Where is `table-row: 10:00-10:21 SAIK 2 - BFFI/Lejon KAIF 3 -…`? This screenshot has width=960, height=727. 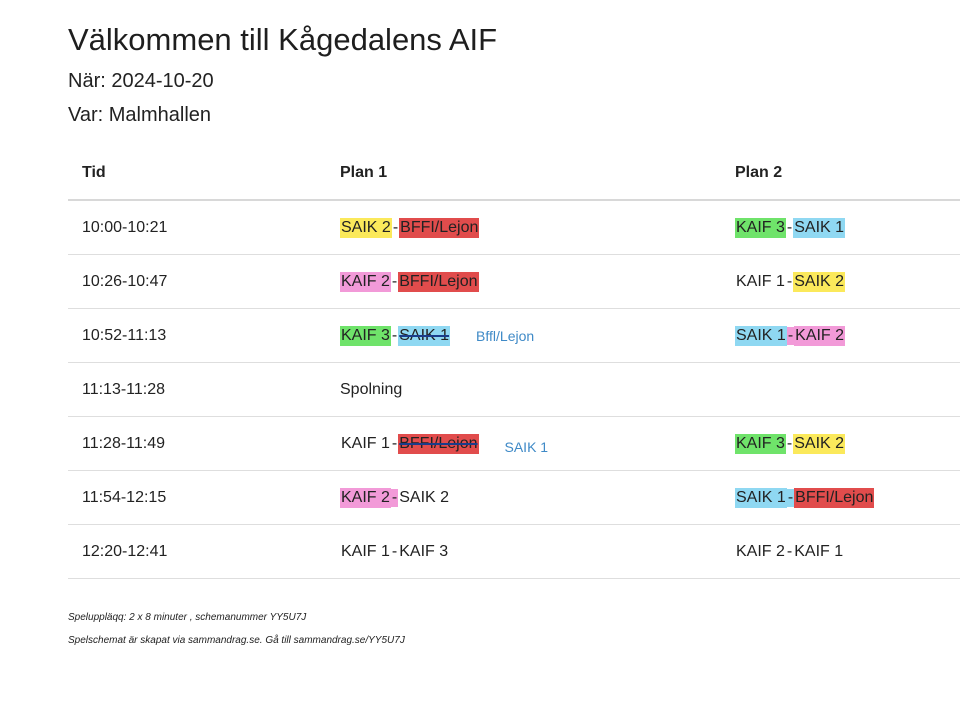 table-row: 10:00-10:21 SAIK 2 - BFFI/Lejon KAIF 3 -… is located at coordinates (514, 228).